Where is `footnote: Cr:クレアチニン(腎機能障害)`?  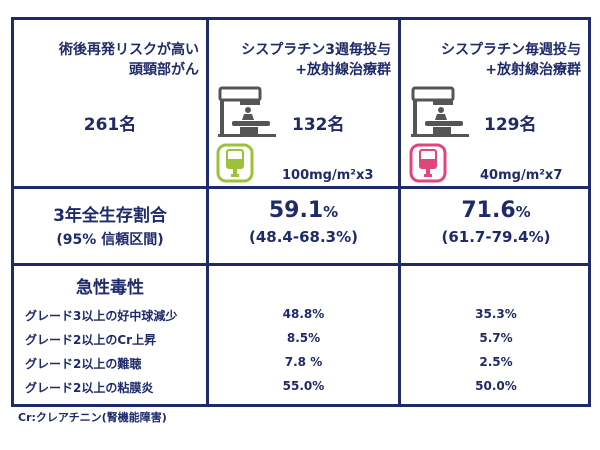
footnote: Cr:クレアチニン(腎機能障害) is located at coordinates (92, 417).